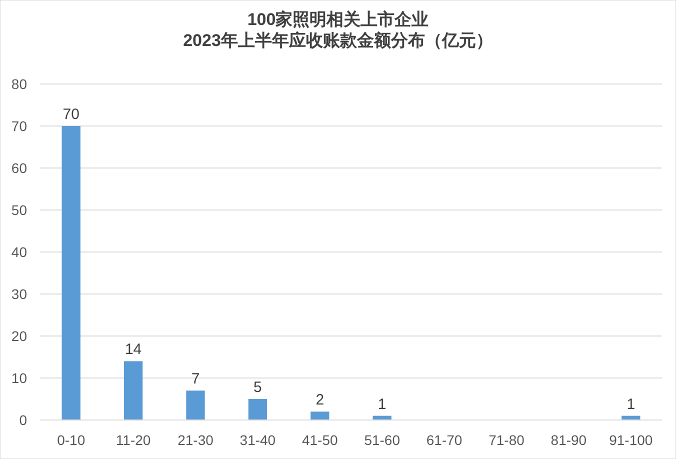 The height and width of the screenshot is (459, 676). Describe the element at coordinates (19, 252) in the screenshot. I see `ytick: 40` at that location.